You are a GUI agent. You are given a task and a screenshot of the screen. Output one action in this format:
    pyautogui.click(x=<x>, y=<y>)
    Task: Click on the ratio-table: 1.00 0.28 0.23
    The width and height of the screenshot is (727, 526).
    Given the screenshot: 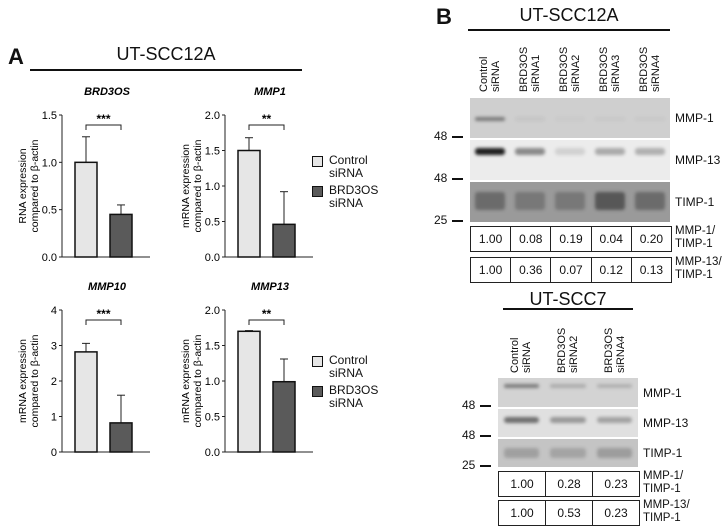 What is the action you would take?
    pyautogui.click(x=569, y=484)
    